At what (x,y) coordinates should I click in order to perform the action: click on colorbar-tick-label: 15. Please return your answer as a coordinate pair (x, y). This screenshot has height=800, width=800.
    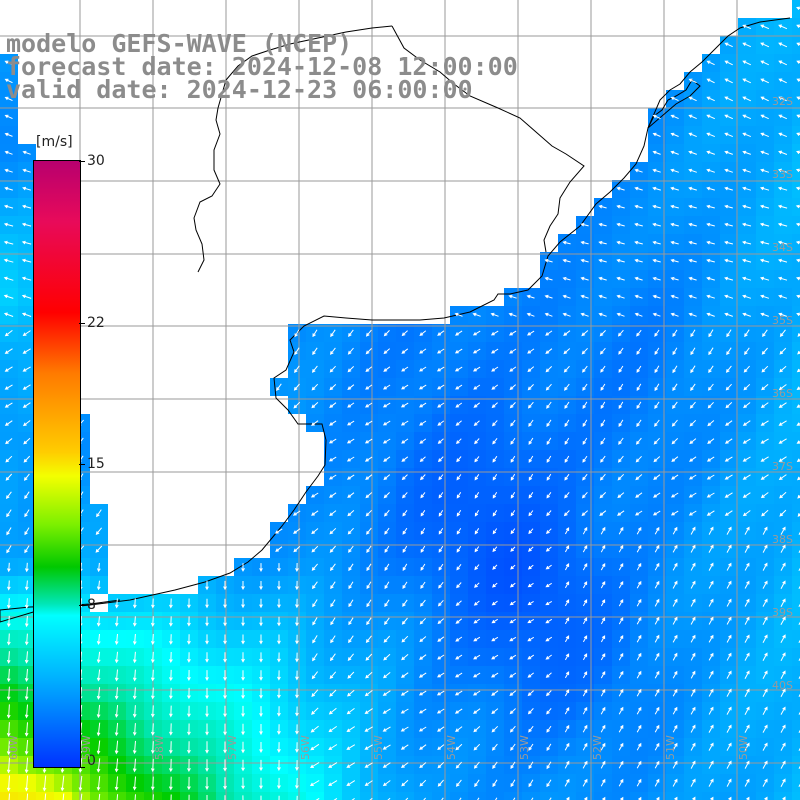
    Looking at the image, I should click on (96, 464).